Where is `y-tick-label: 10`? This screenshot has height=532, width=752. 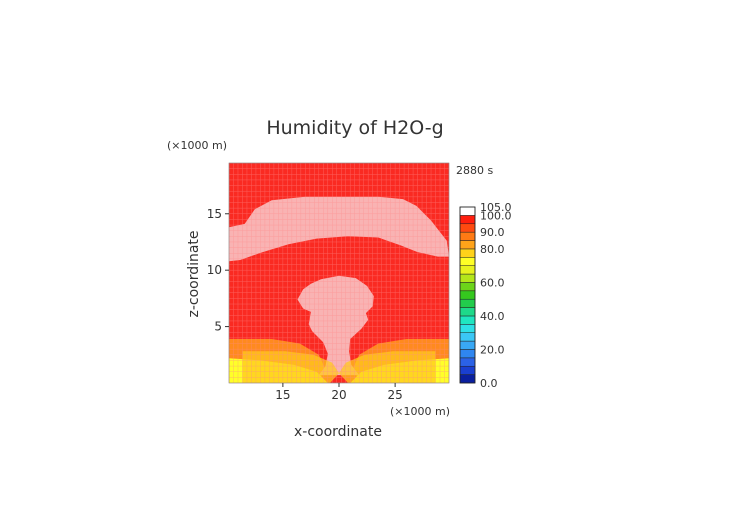
y-tick-label: 10 is located at coordinates (214, 270).